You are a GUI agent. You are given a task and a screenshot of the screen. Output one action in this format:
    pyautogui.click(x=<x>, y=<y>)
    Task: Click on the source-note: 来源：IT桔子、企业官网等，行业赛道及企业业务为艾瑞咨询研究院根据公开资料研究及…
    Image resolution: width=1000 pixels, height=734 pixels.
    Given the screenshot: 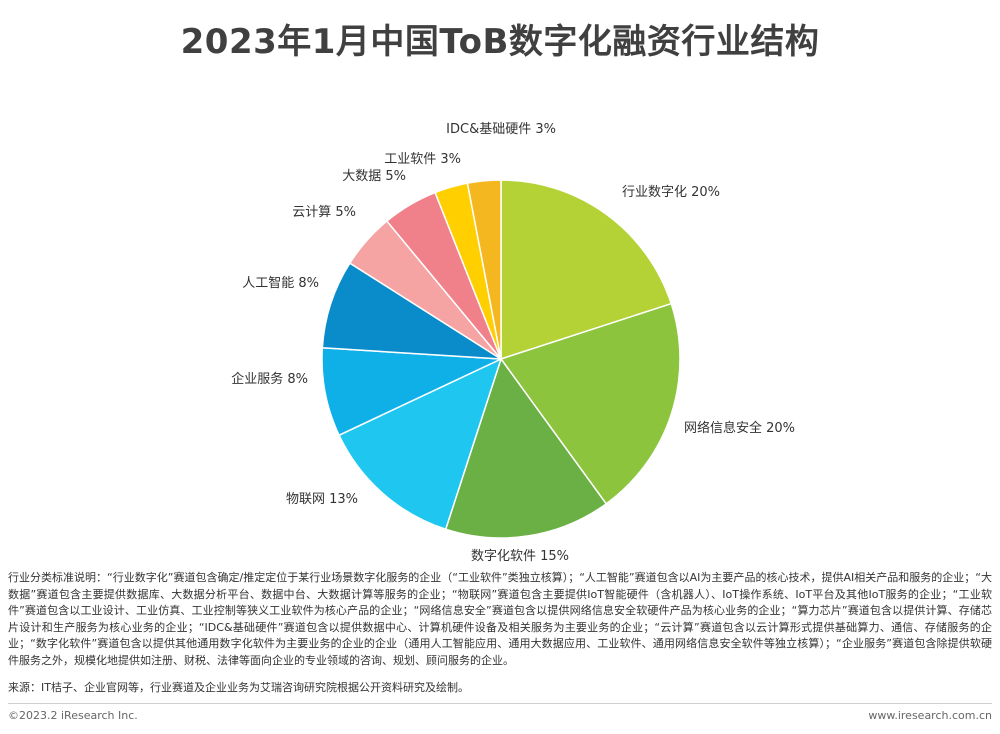 What is the action you would take?
    pyautogui.click(x=238, y=687)
    